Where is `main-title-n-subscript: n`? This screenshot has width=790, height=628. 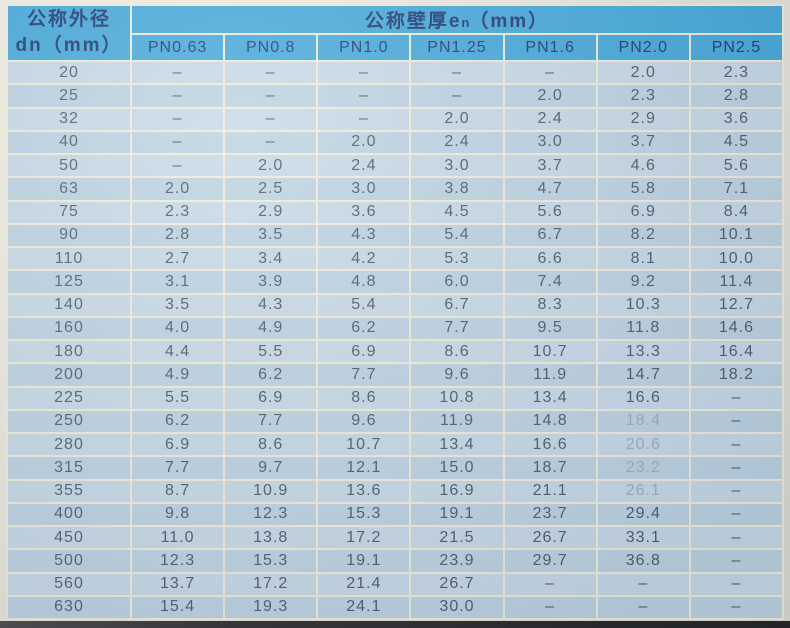
main-title-n-subscript: n is located at coordinates (465, 22).